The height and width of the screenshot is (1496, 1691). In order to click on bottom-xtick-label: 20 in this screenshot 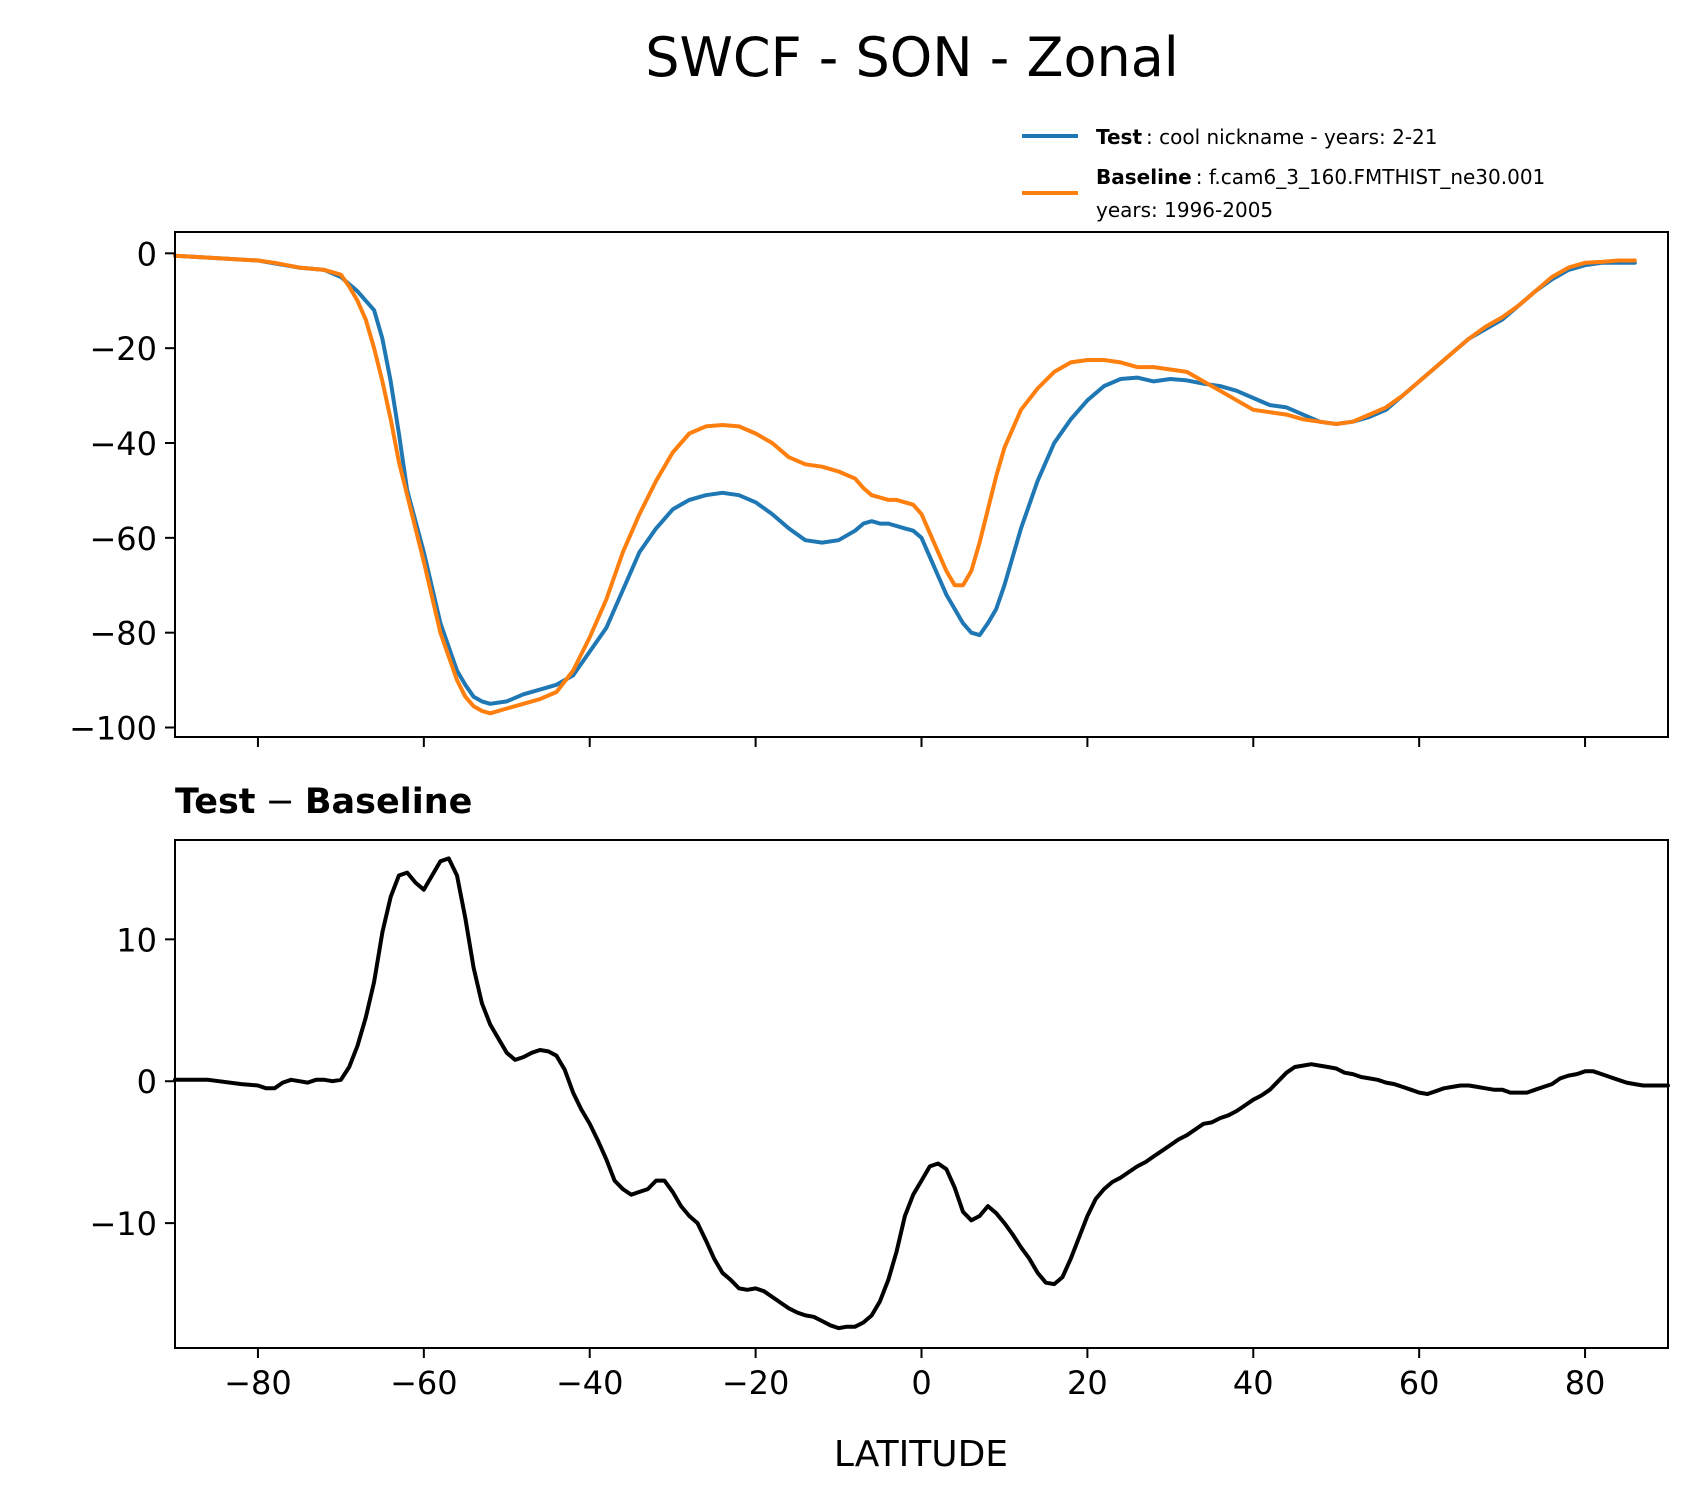, I will do `click(1087, 1383)`.